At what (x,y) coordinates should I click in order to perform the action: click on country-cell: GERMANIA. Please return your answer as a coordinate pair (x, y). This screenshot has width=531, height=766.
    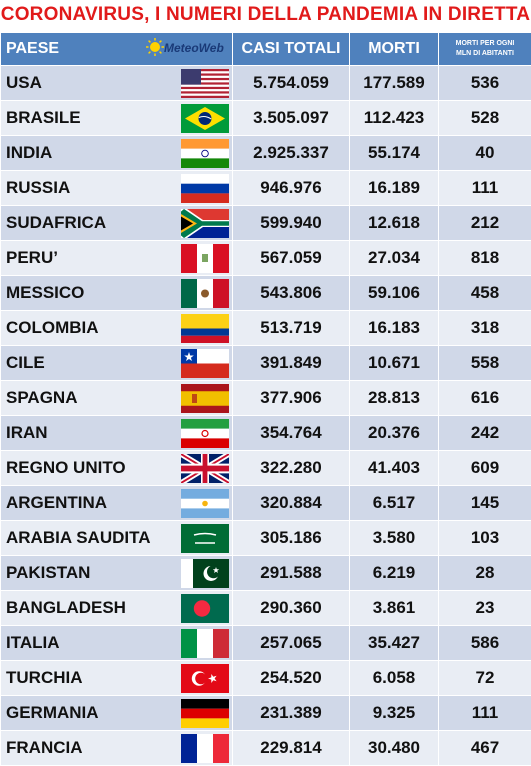
    Looking at the image, I should click on (116, 713).